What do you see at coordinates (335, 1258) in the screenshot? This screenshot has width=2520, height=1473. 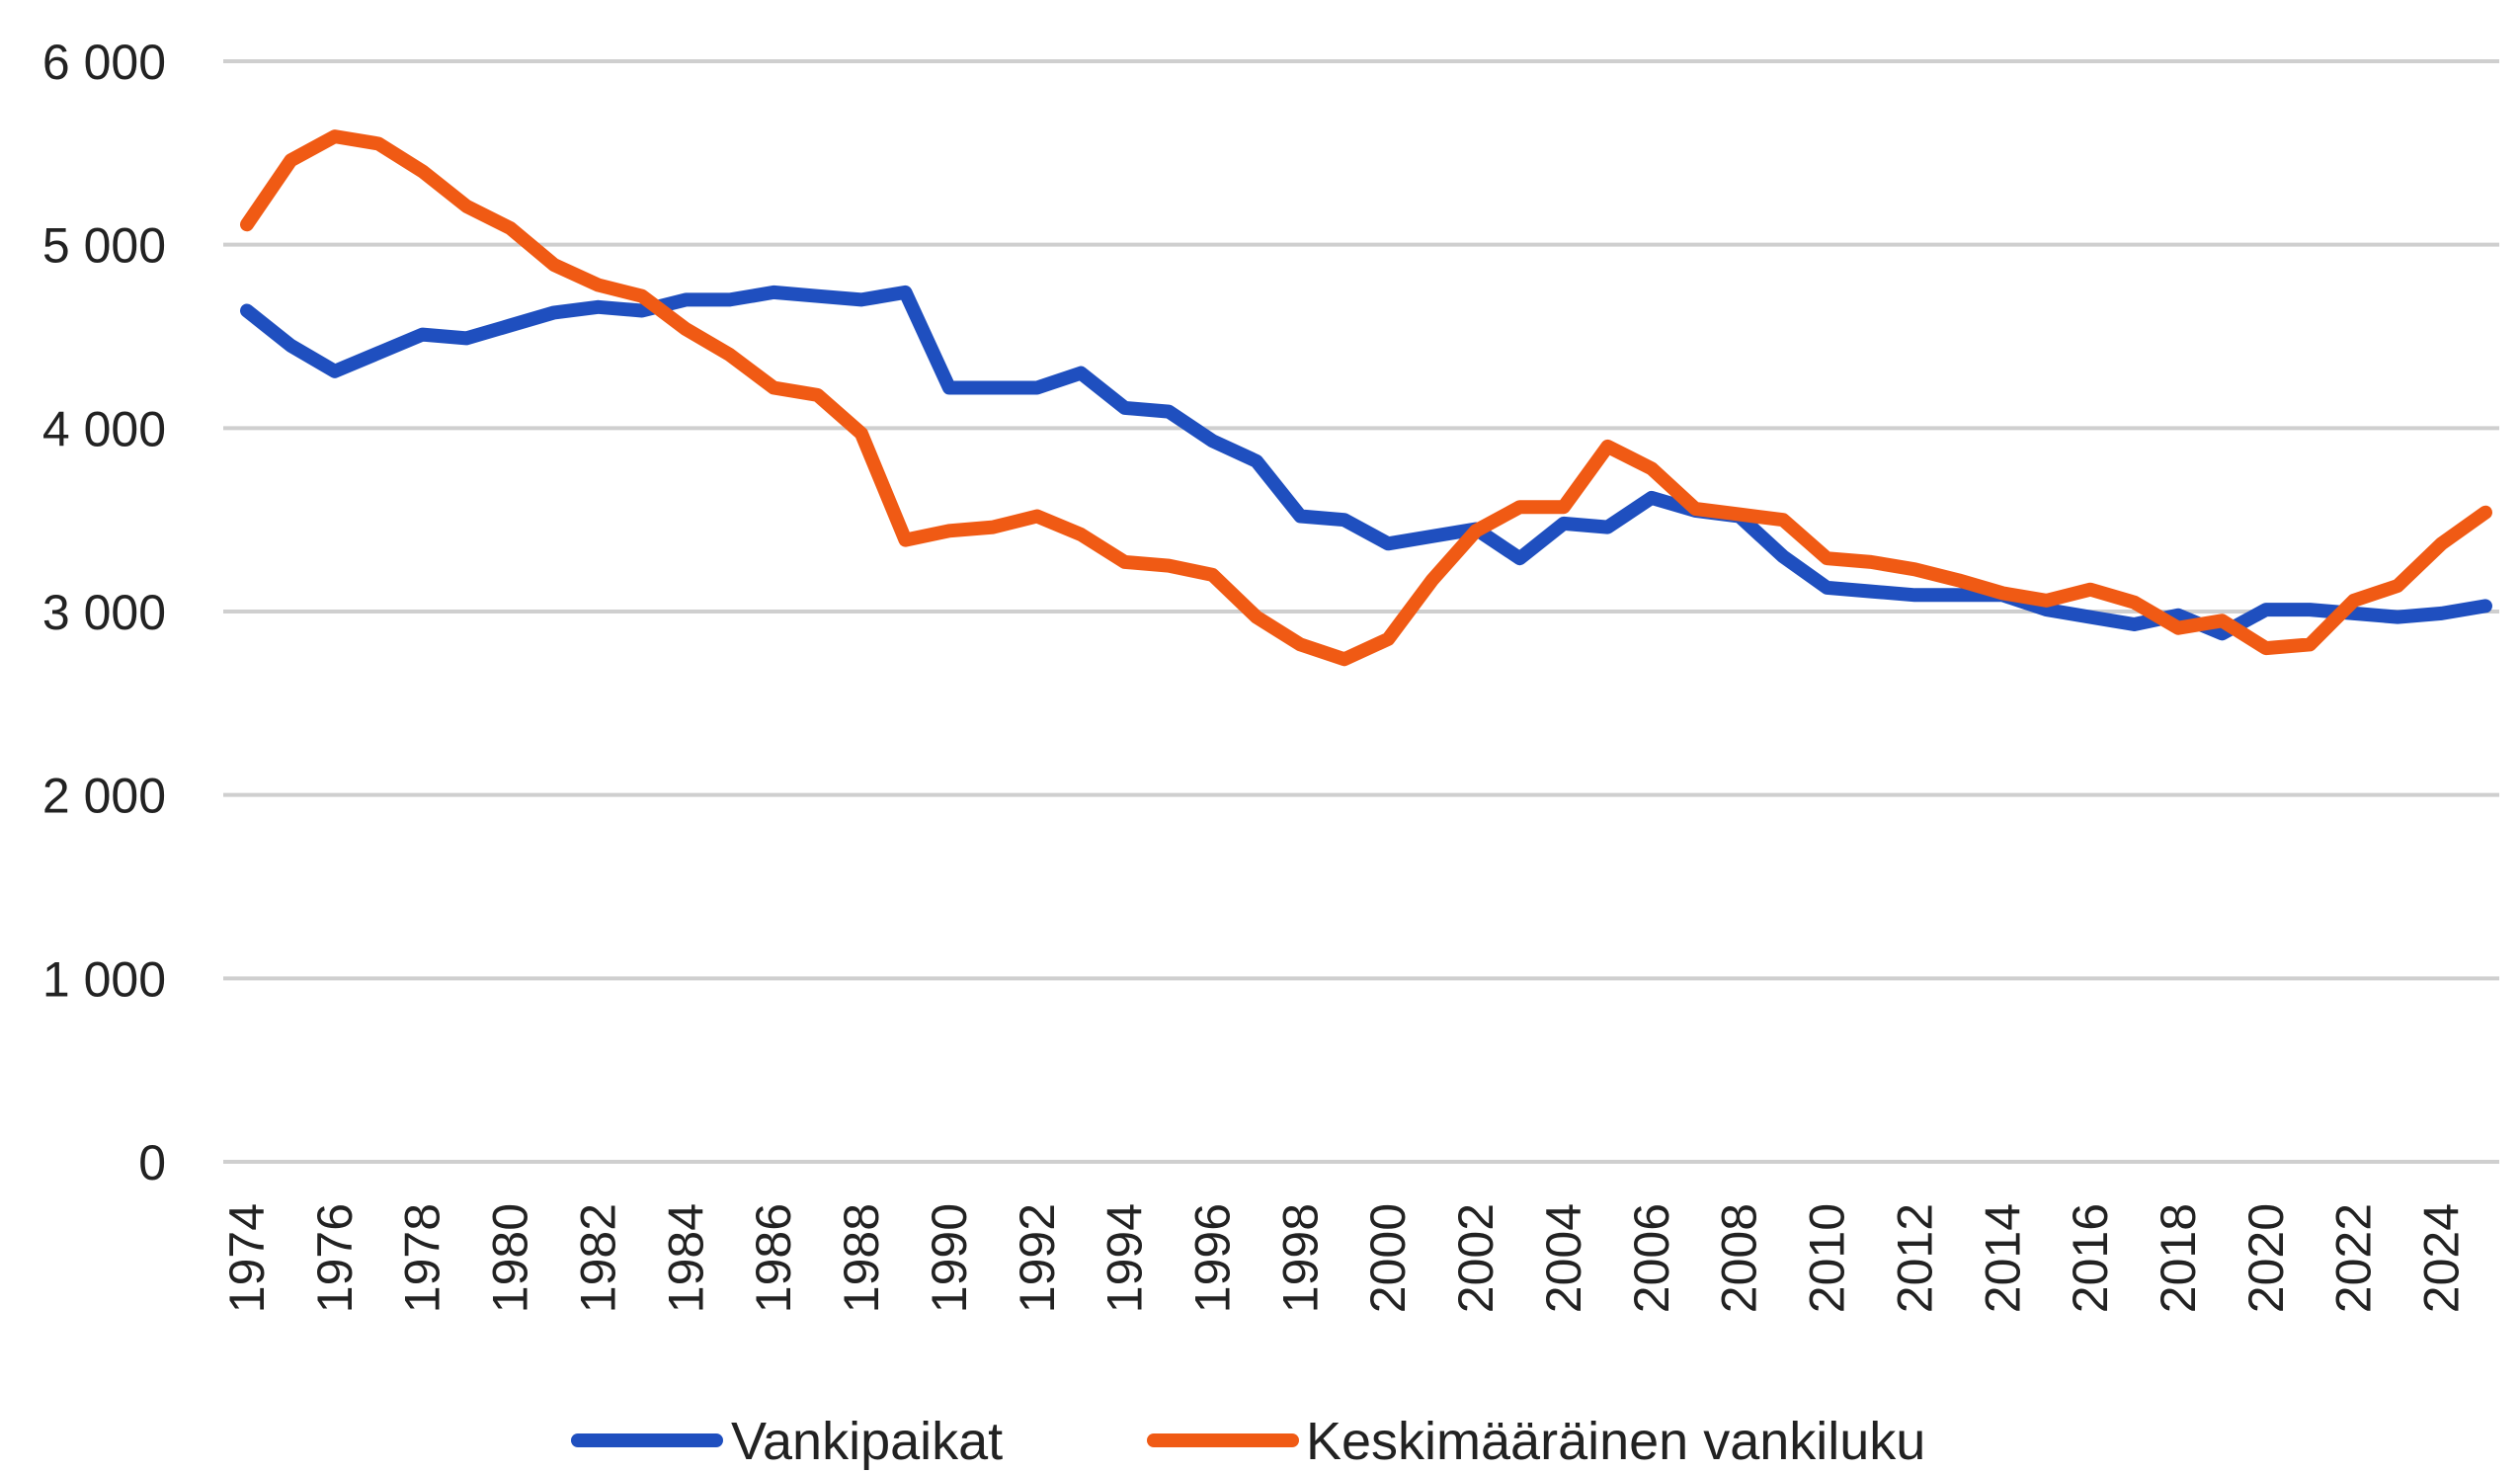 I see `x-tick-label: 1976` at bounding box center [335, 1258].